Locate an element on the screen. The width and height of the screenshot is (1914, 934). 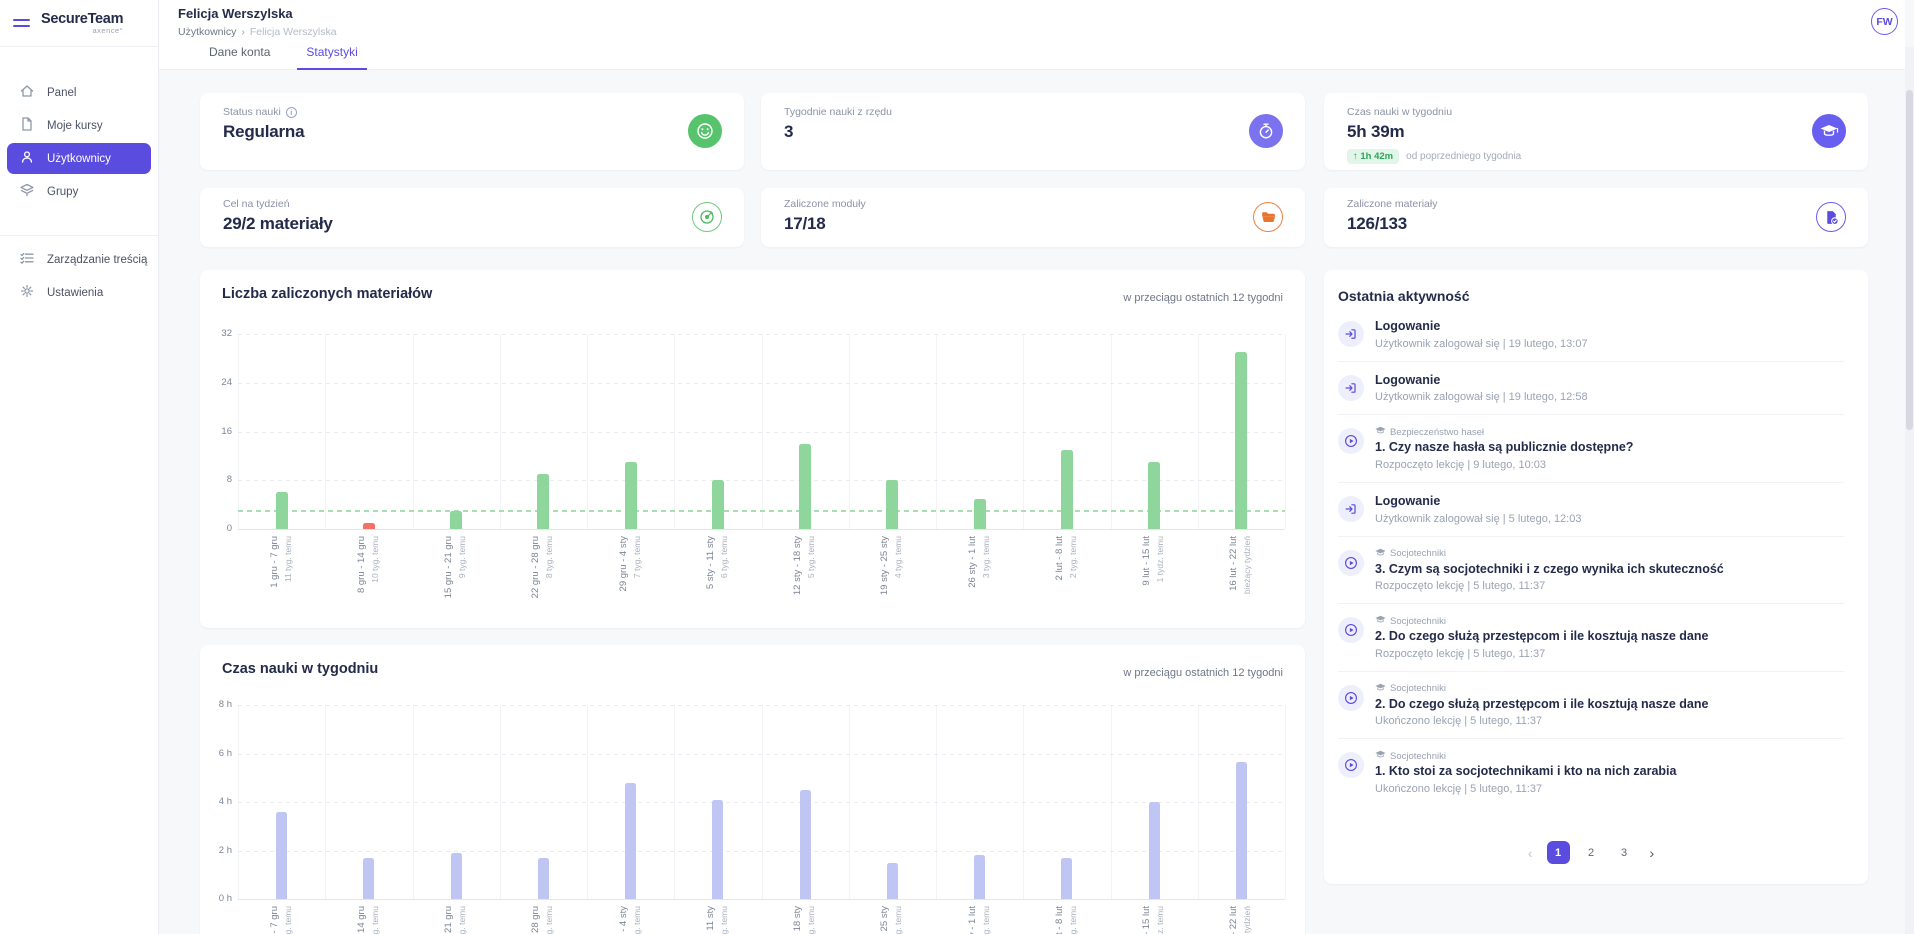
activity-item-subtitle: Ukończono lekcję | 5 lutego, 11:37 is located at coordinates (1459, 789).